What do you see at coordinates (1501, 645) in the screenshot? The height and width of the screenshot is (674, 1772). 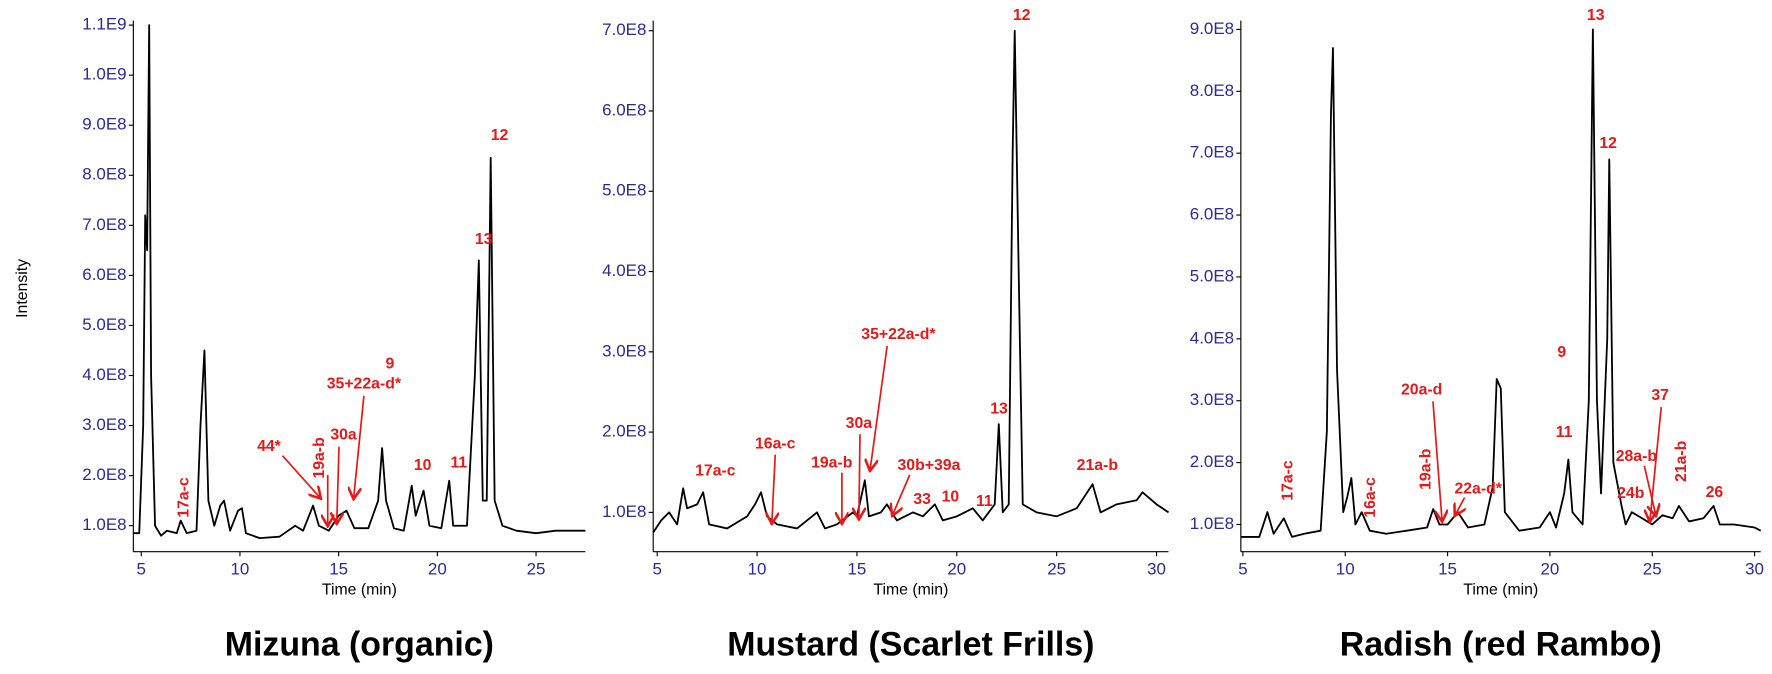 I see `panel-title: Radish (red Rambo)` at bounding box center [1501, 645].